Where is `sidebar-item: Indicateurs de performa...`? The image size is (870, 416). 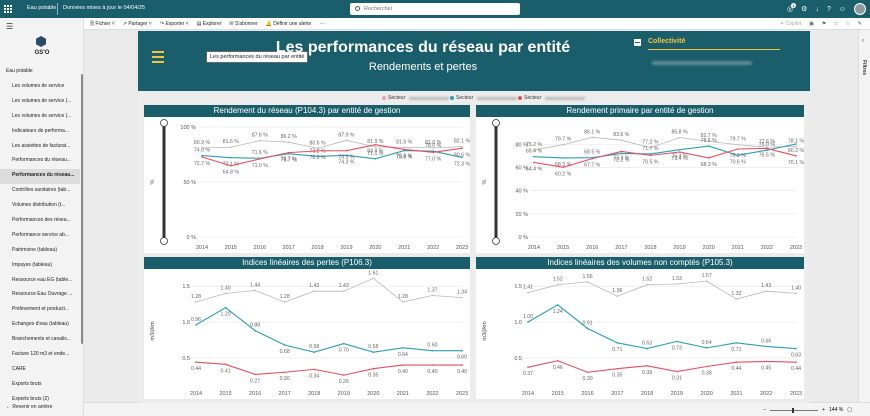 sidebar-item: Indicateurs de performa... is located at coordinates (40, 130).